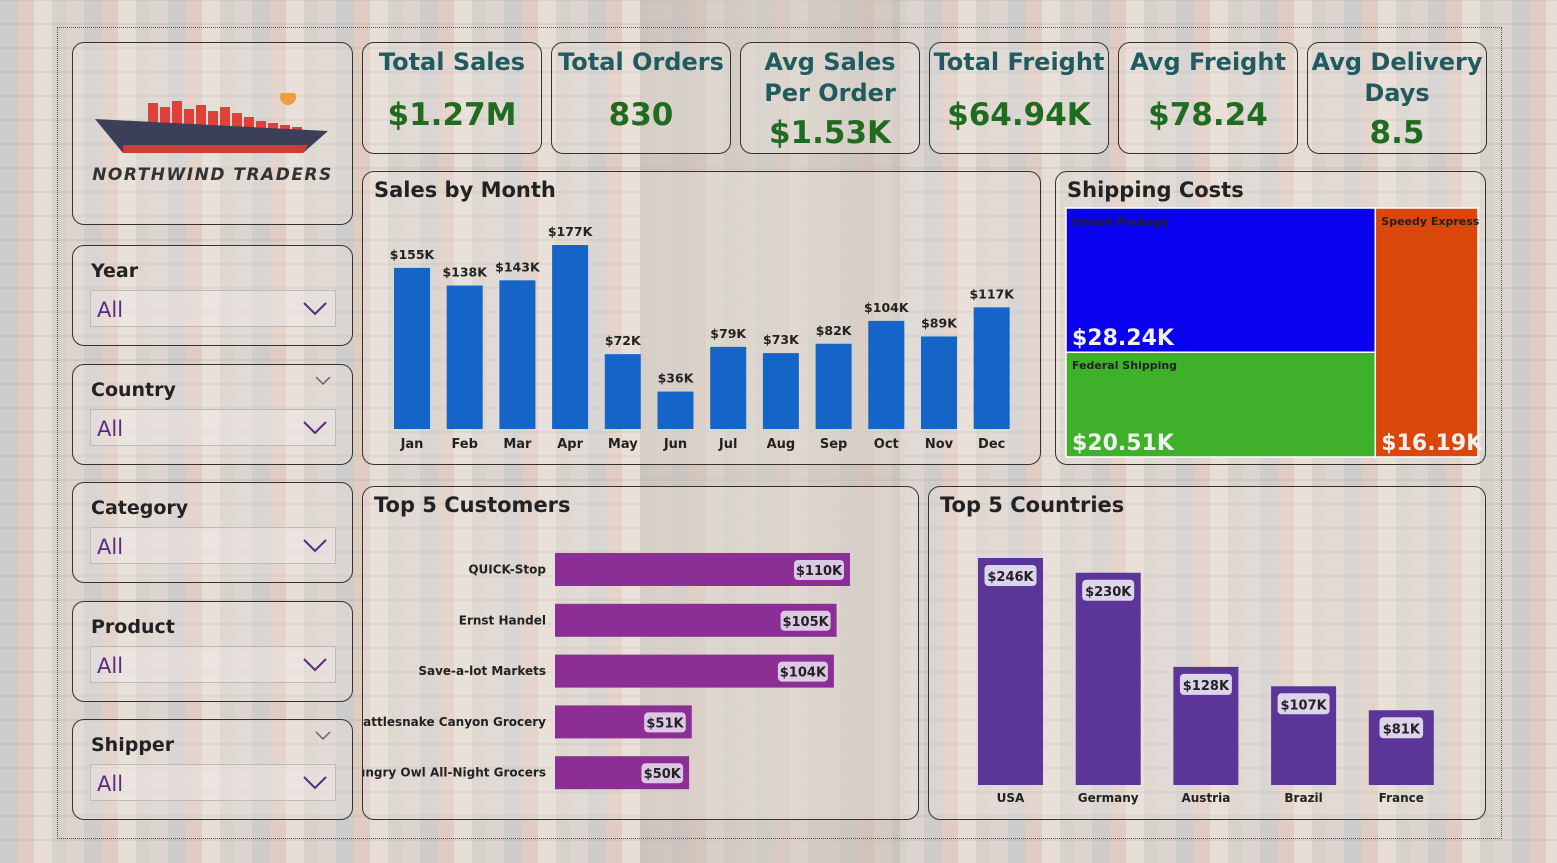  What do you see at coordinates (518, 266) in the screenshot?
I see `month-bar-value-label: $143K` at bounding box center [518, 266].